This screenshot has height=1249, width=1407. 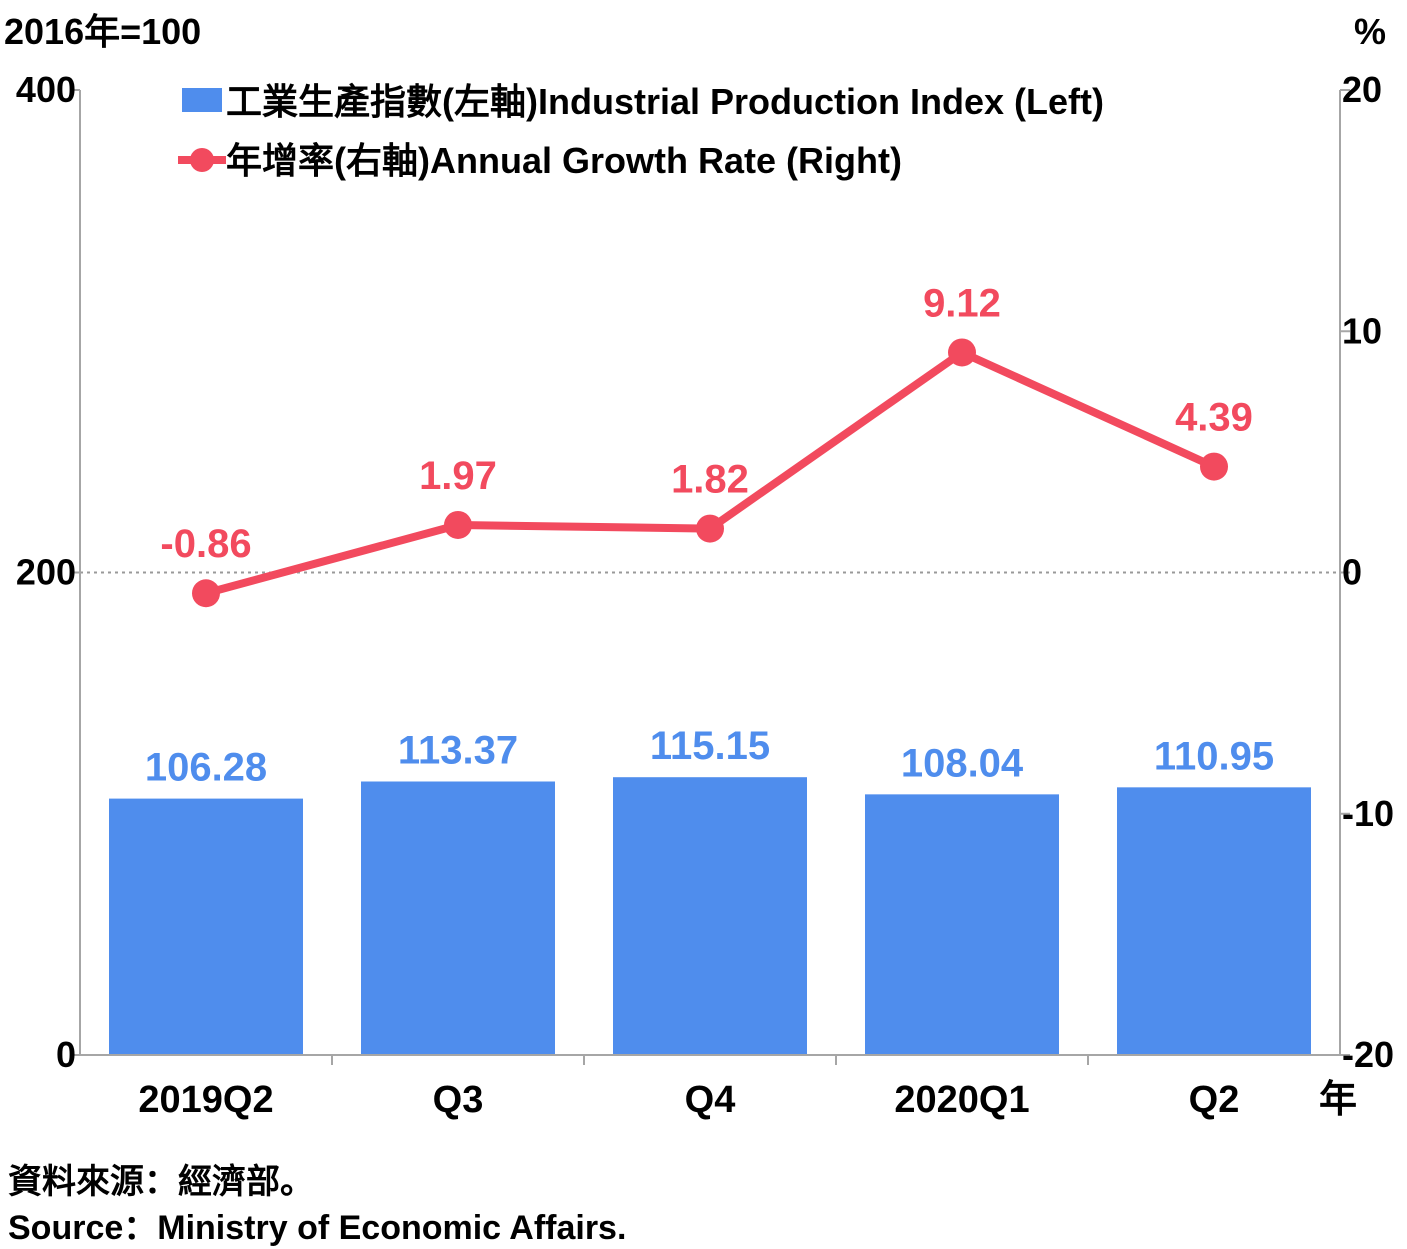 What do you see at coordinates (1362, 89) in the screenshot?
I see `right-tick-label: 20` at bounding box center [1362, 89].